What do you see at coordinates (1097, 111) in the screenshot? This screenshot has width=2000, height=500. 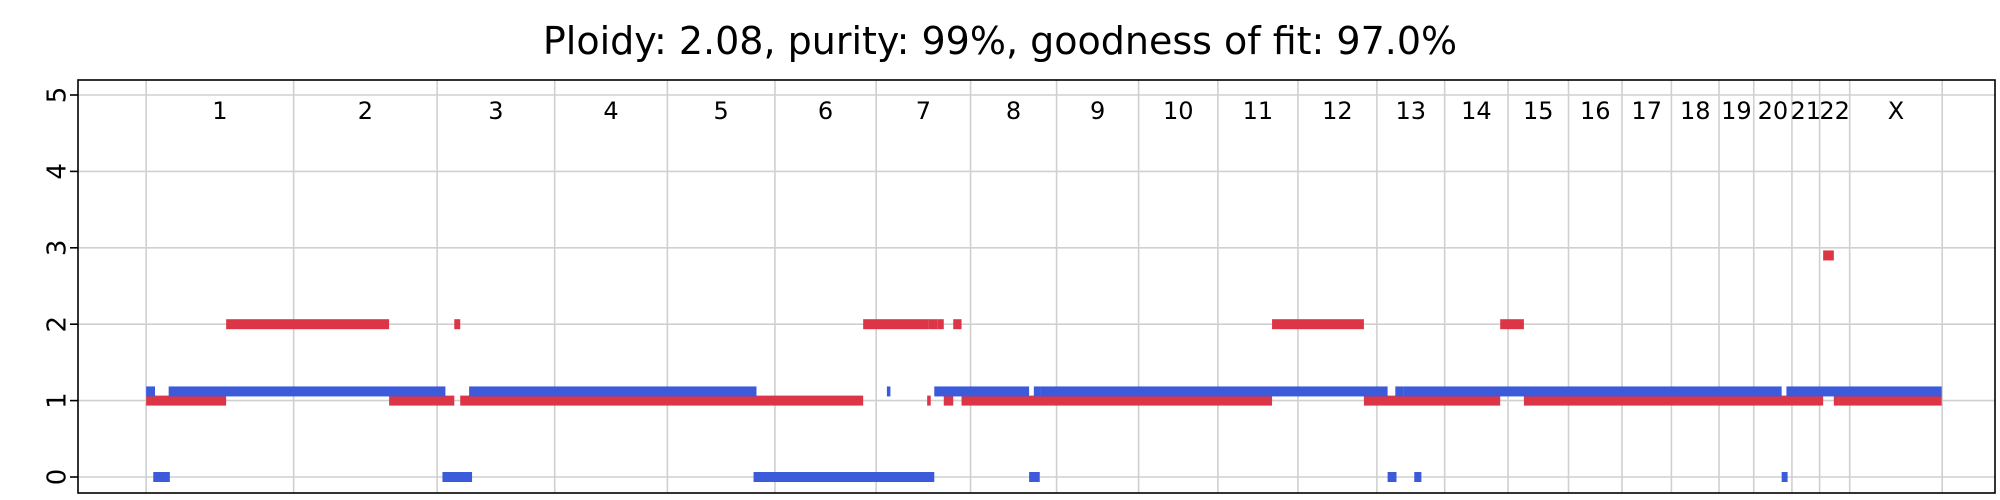 I see `chromosome-label: 9` at bounding box center [1097, 111].